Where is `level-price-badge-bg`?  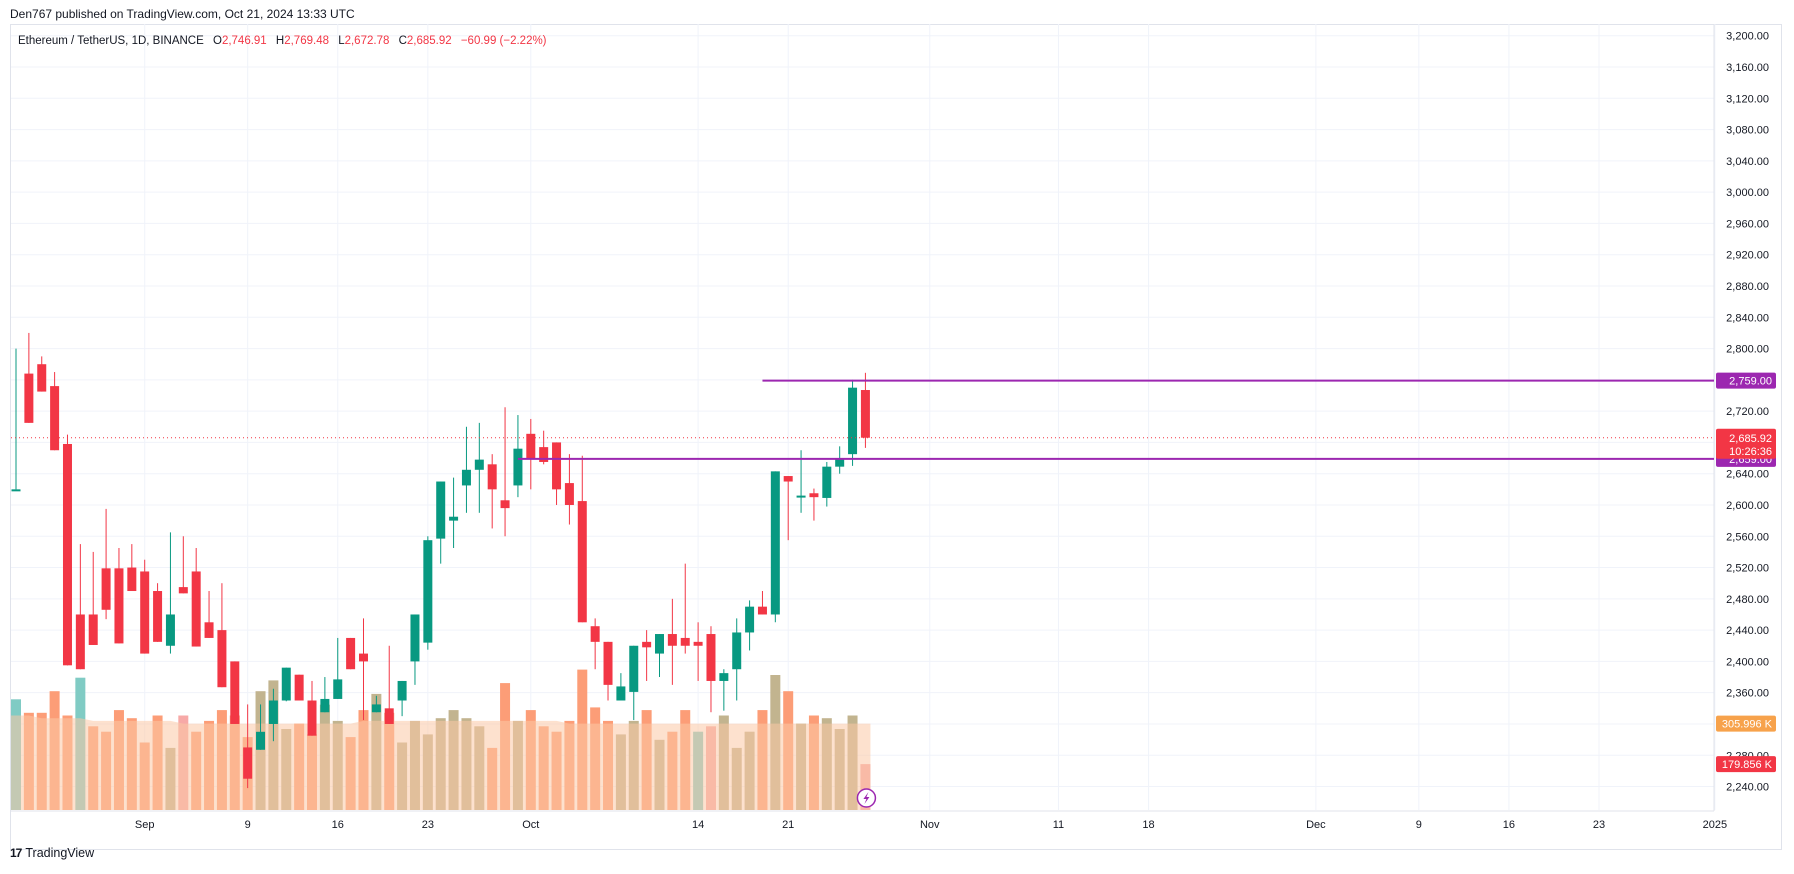
level-price-badge-bg is located at coordinates (1746, 380).